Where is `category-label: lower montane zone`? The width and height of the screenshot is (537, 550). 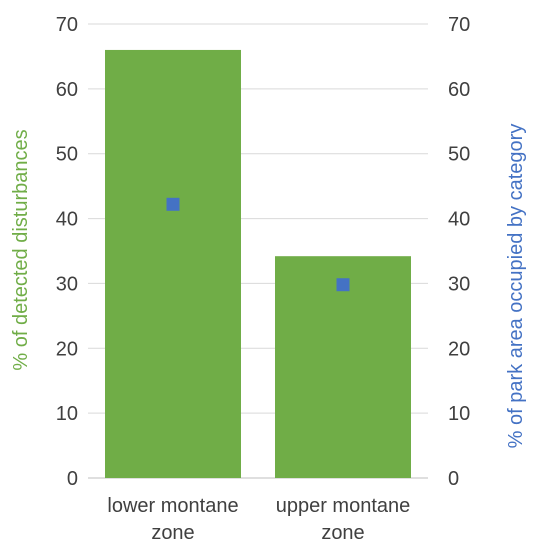 category-label: lower montane zone is located at coordinates (172, 519).